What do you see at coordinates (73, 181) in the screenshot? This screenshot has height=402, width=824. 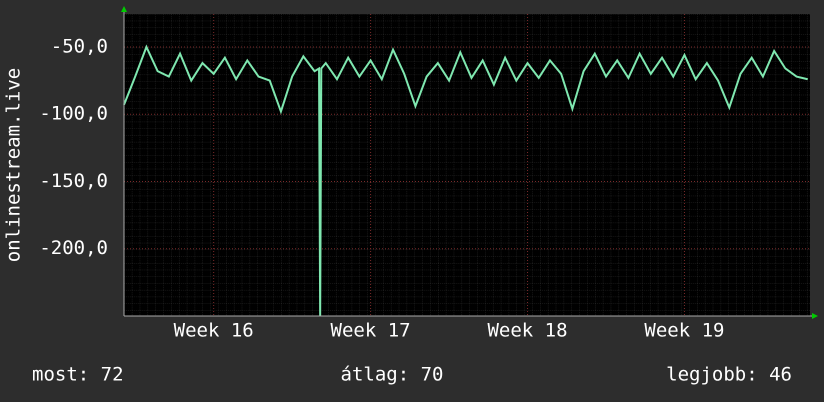 I see `y-tick-label: -150,0` at bounding box center [73, 181].